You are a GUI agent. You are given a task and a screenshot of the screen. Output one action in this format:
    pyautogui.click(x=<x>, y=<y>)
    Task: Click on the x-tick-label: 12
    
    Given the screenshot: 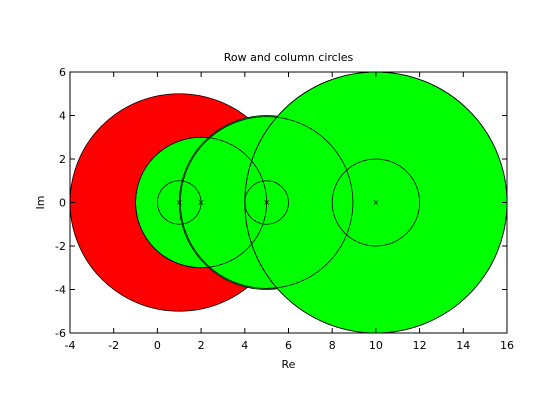 What is the action you would take?
    pyautogui.click(x=420, y=345)
    